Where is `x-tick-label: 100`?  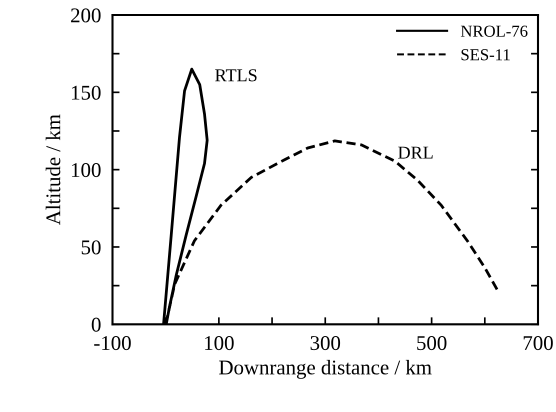
x-tick-label: 100 is located at coordinates (219, 343).